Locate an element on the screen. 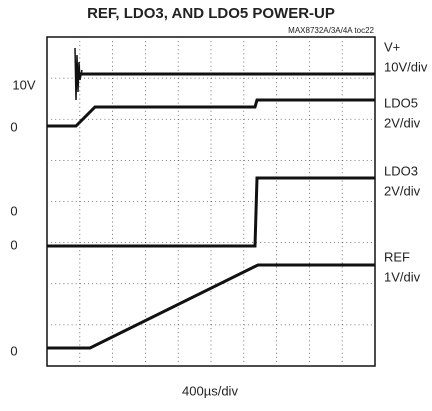 This screenshot has width=432, height=411. vplus-spike is located at coordinates (78, 74).